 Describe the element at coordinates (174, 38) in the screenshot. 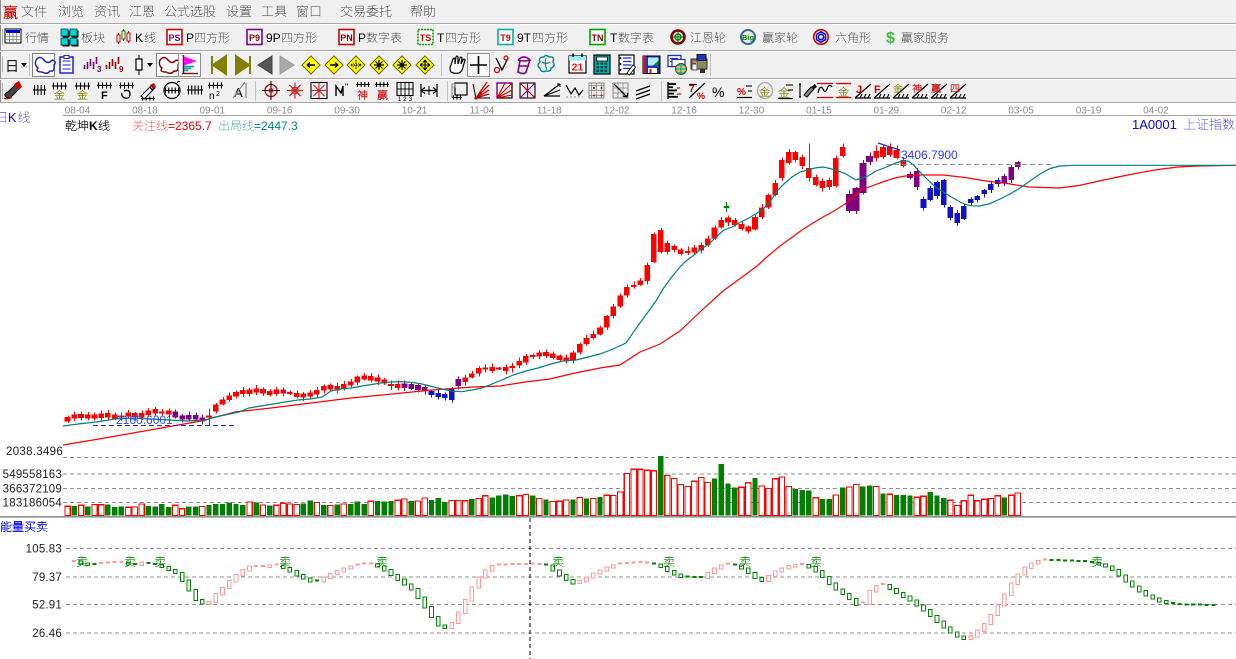

I see `svg-text: PS` at that location.